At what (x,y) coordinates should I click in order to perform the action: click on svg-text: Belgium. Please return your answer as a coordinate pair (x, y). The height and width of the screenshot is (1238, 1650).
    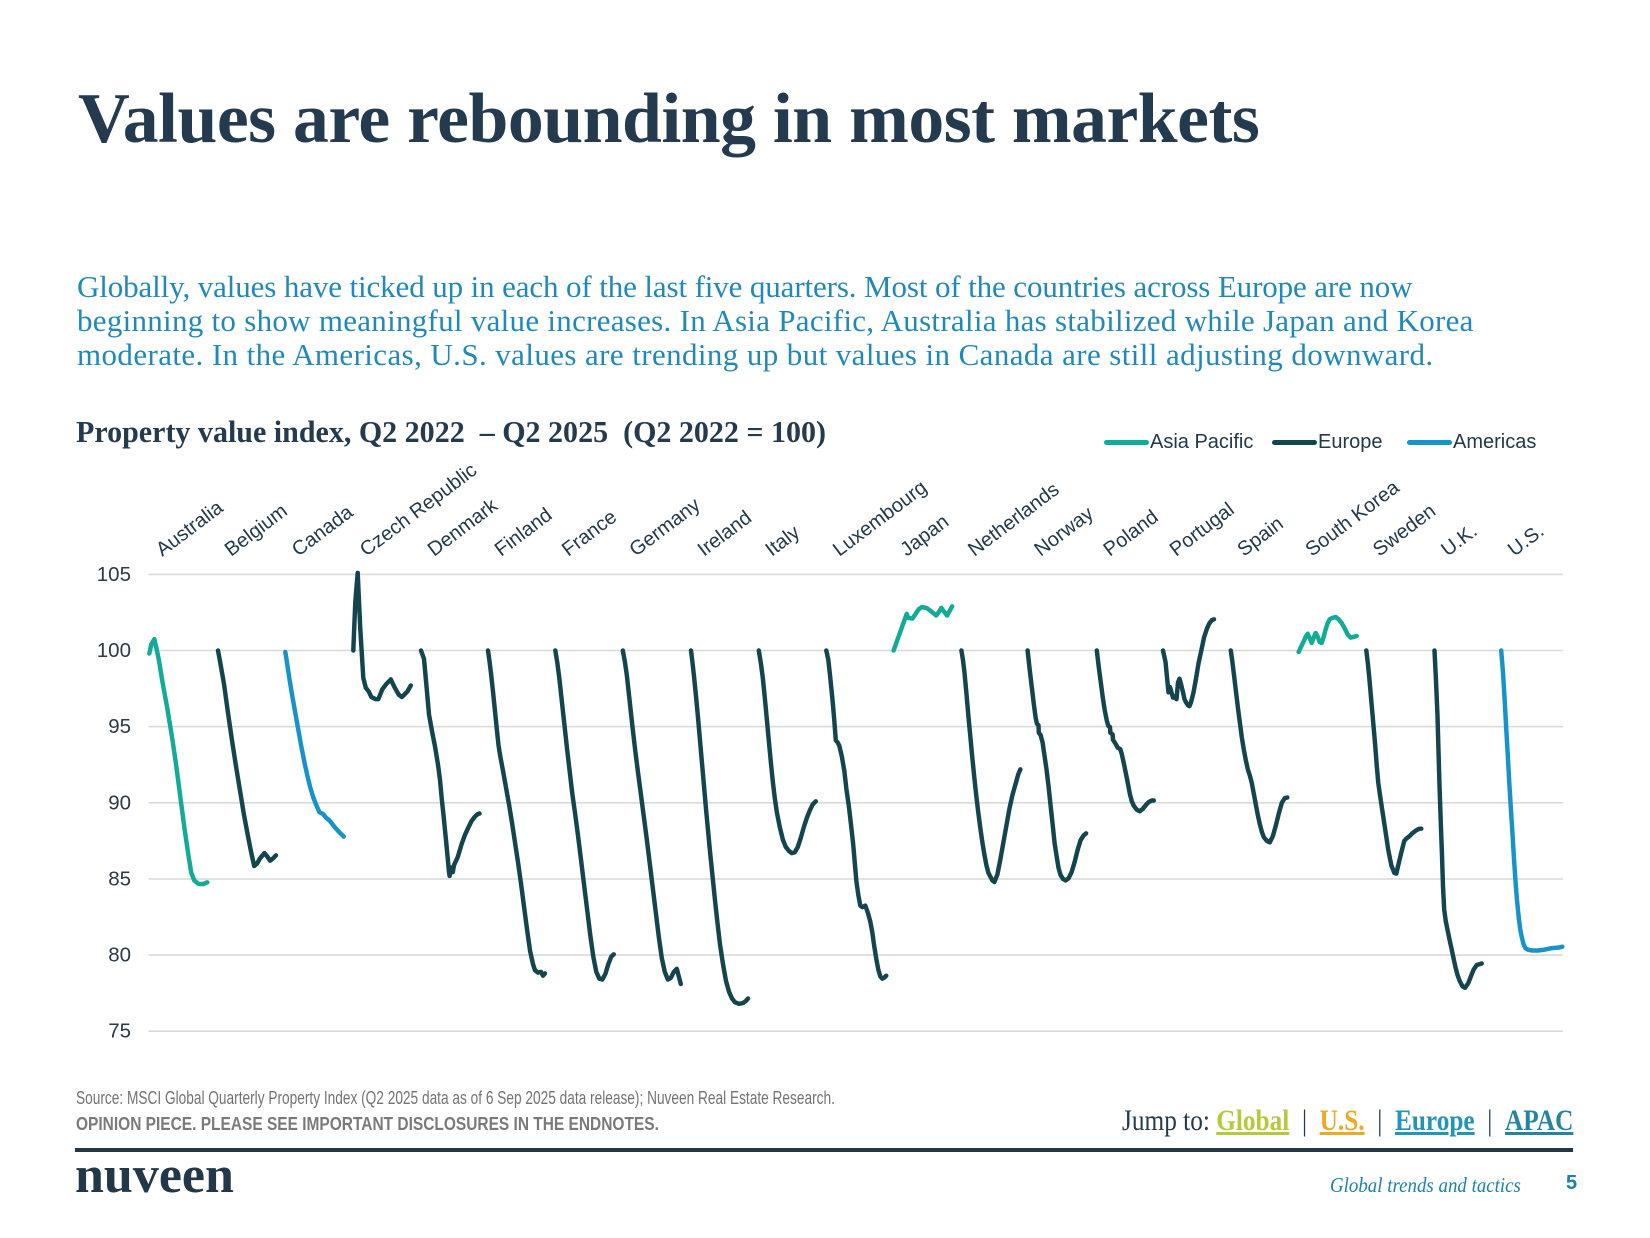
    Looking at the image, I should click on (256, 530).